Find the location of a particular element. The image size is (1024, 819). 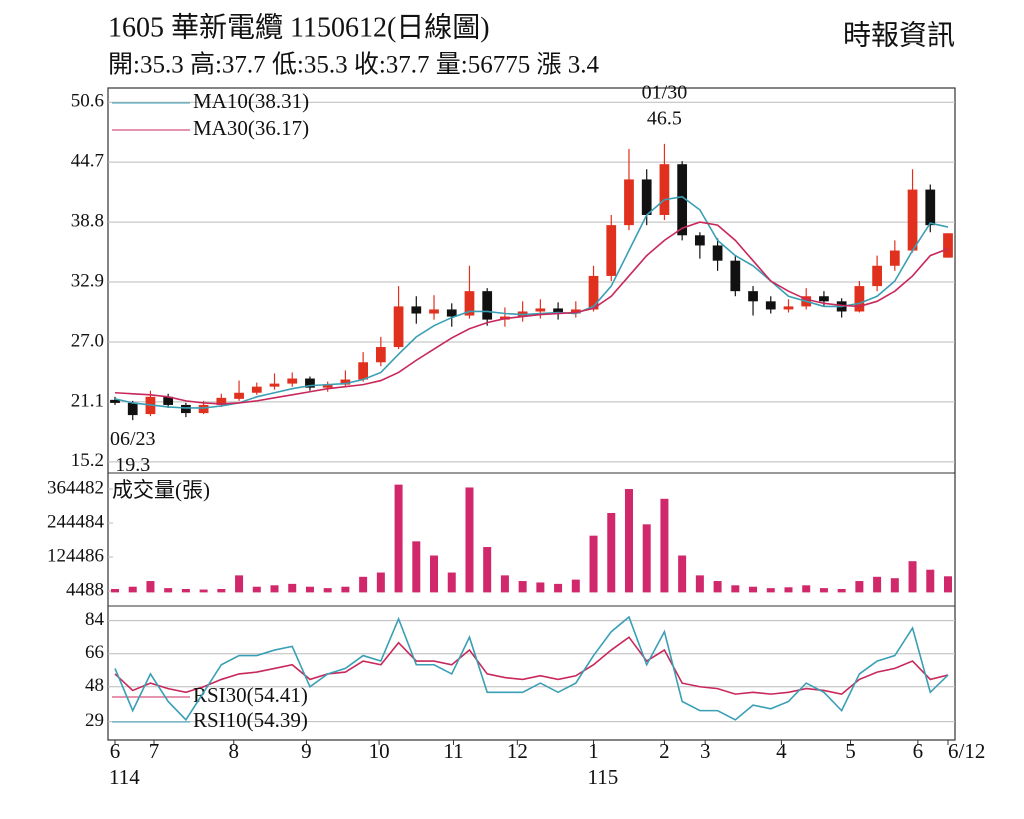

y-tick-label: 364482 is located at coordinates (75, 487).